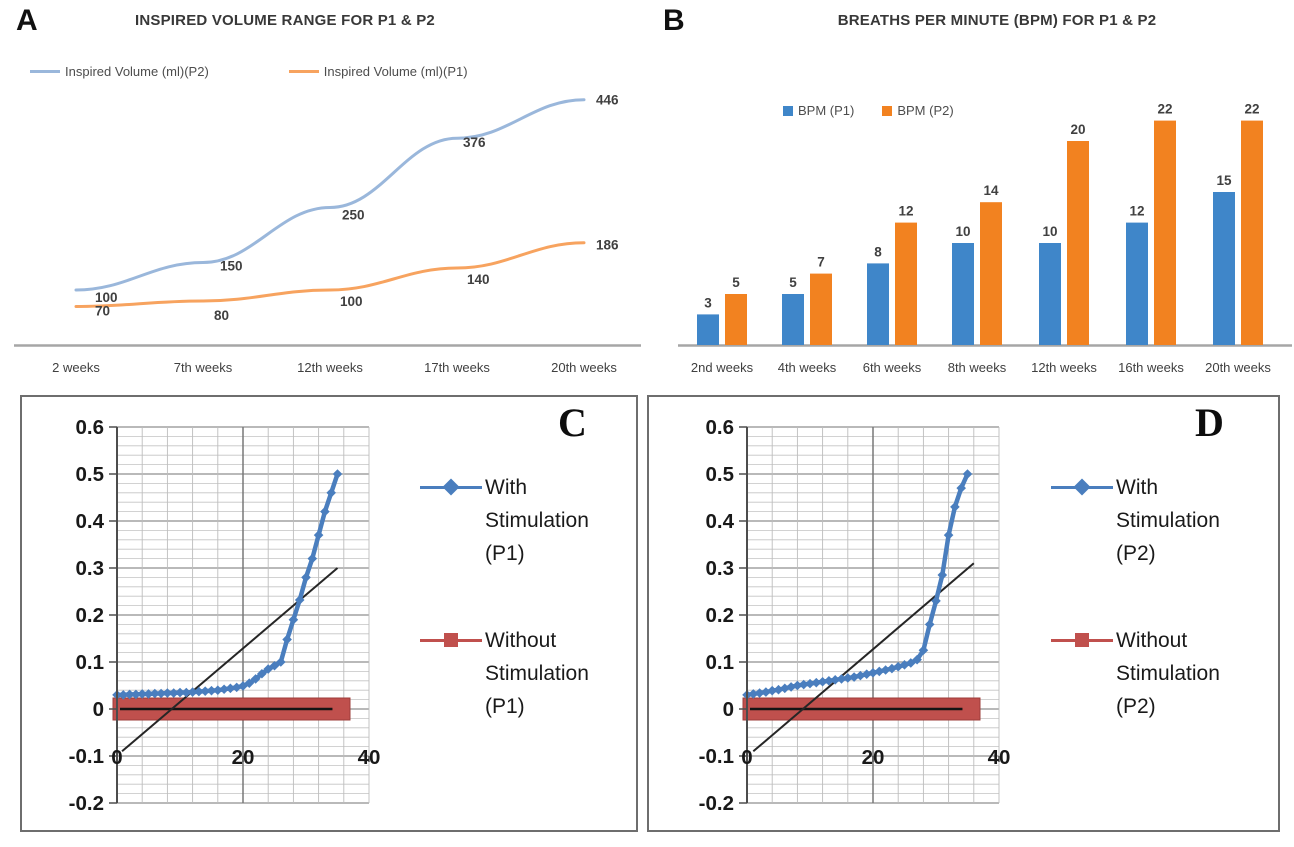 Image resolution: width=1294 pixels, height=847 pixels. I want to click on data-labels: 70 80 100 140 186, so click(357, 280).